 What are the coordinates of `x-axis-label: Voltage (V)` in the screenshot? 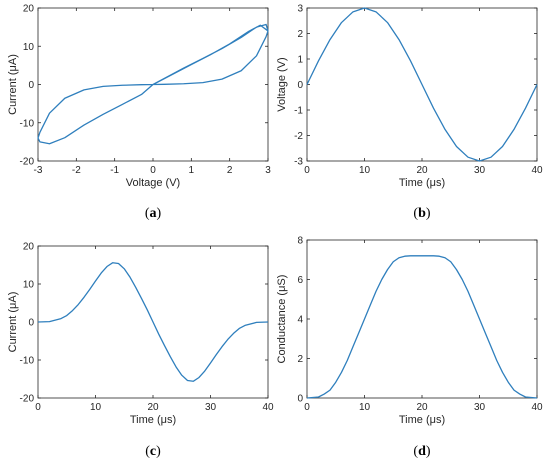 It's located at (153, 183).